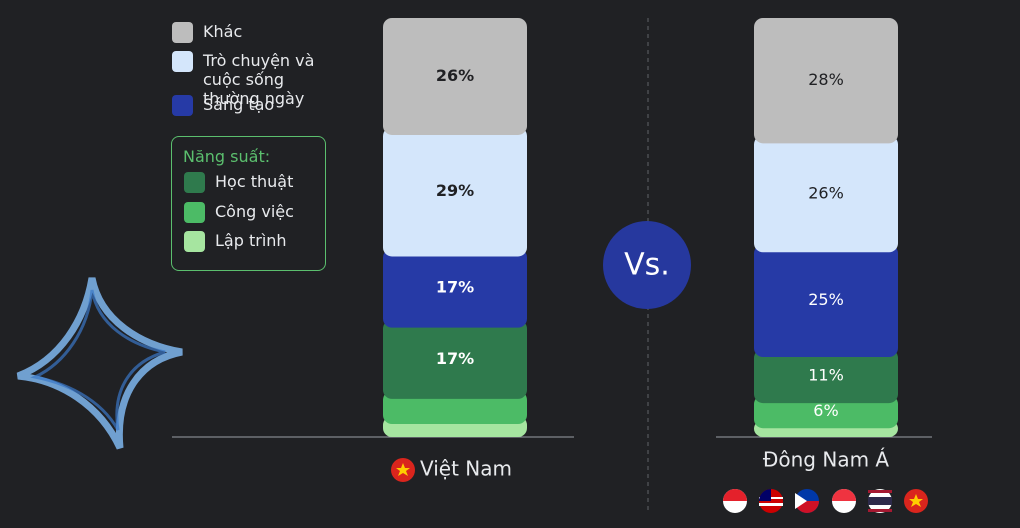  I want to click on legend-item: Công việc, so click(244, 212).